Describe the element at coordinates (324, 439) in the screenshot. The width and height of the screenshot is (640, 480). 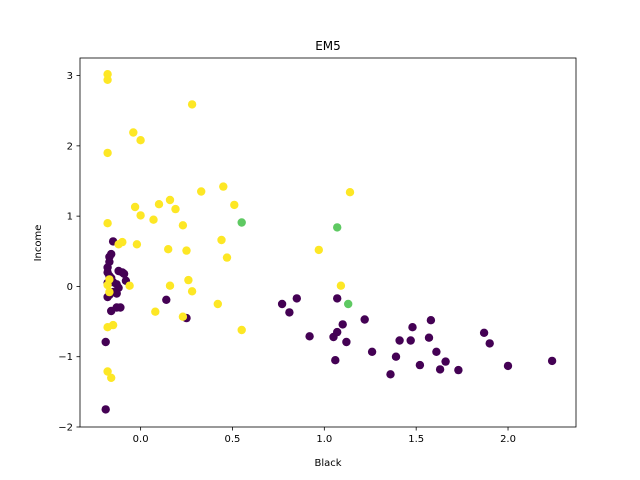
I see `x-tick-label: 1.0` at that location.